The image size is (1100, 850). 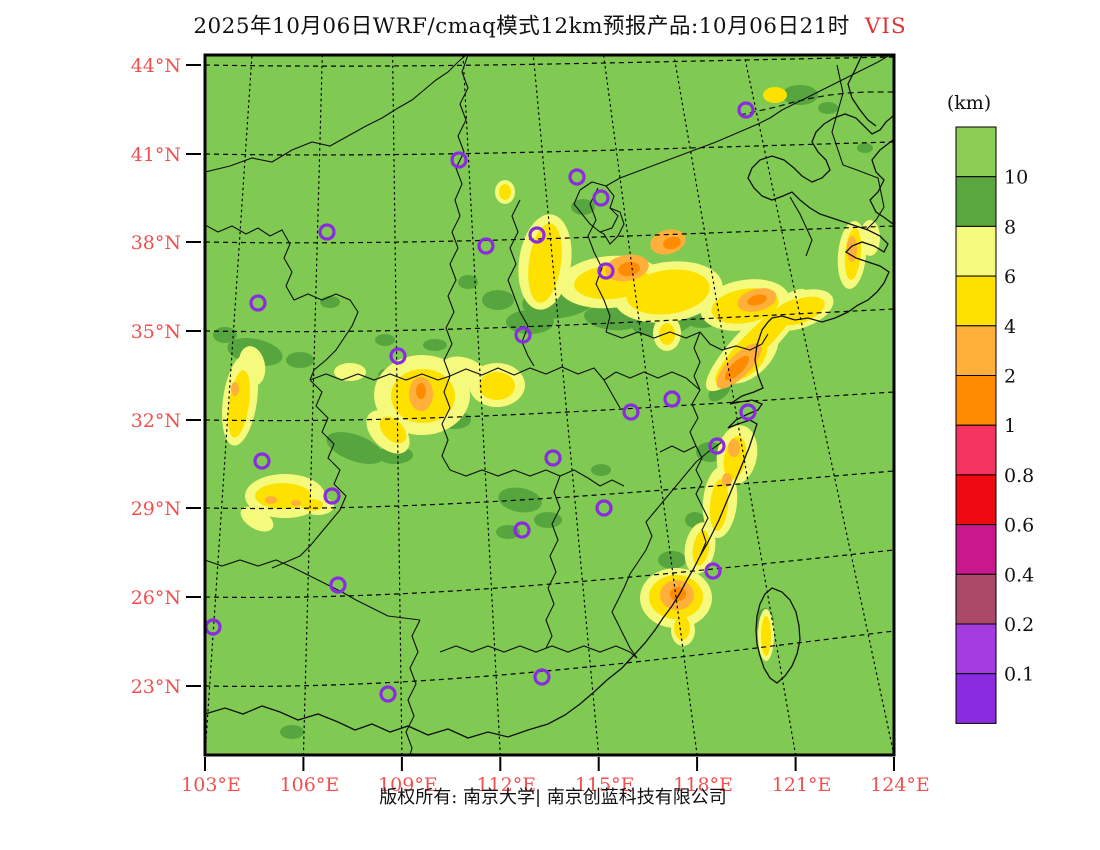 What do you see at coordinates (1019, 675) in the screenshot?
I see `colorbar-boundary-label: 0.1` at bounding box center [1019, 675].